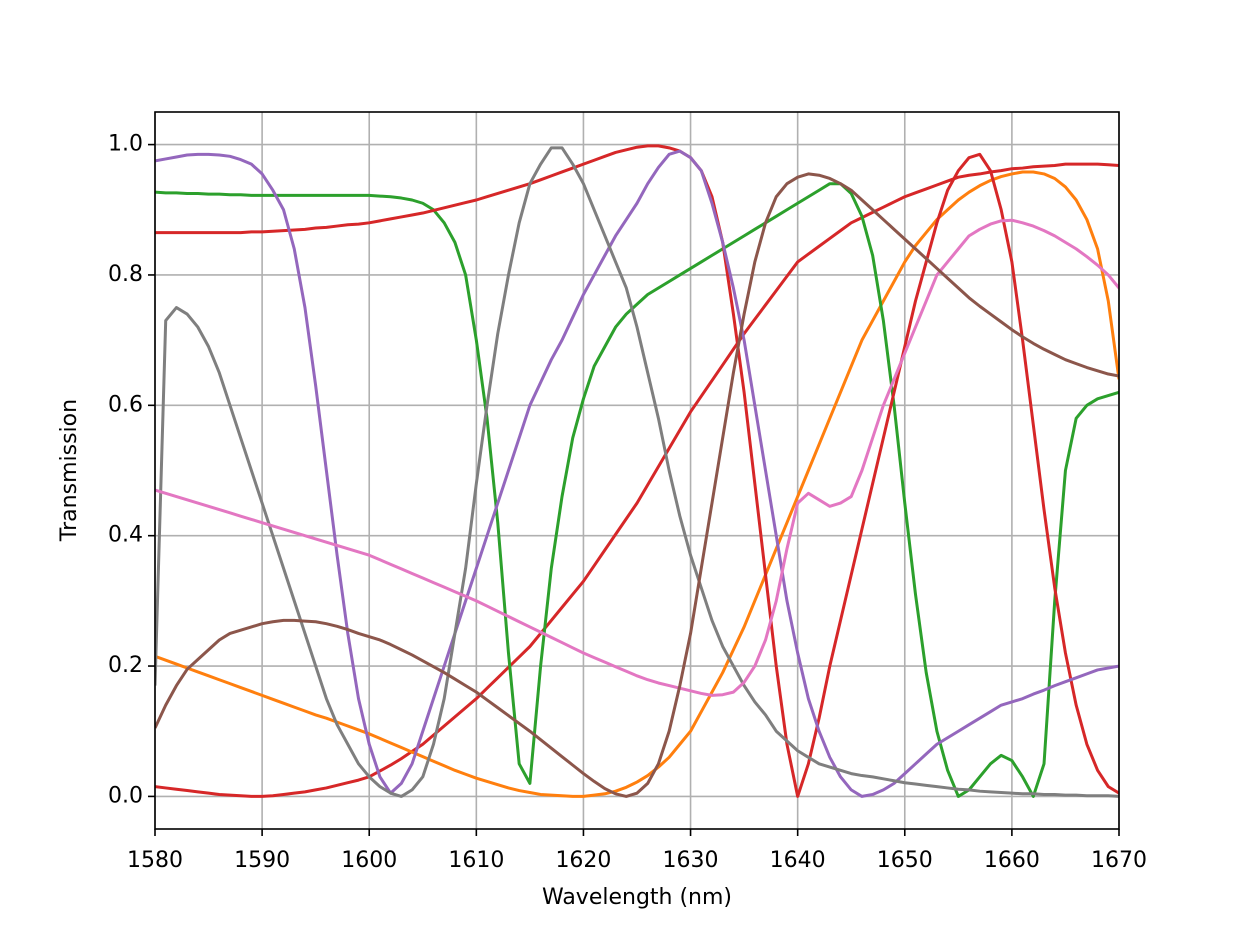 Image resolution: width=1245 pixels, height=934 pixels. Describe the element at coordinates (476, 860) in the screenshot. I see `x-tick-label: 1610` at that location.